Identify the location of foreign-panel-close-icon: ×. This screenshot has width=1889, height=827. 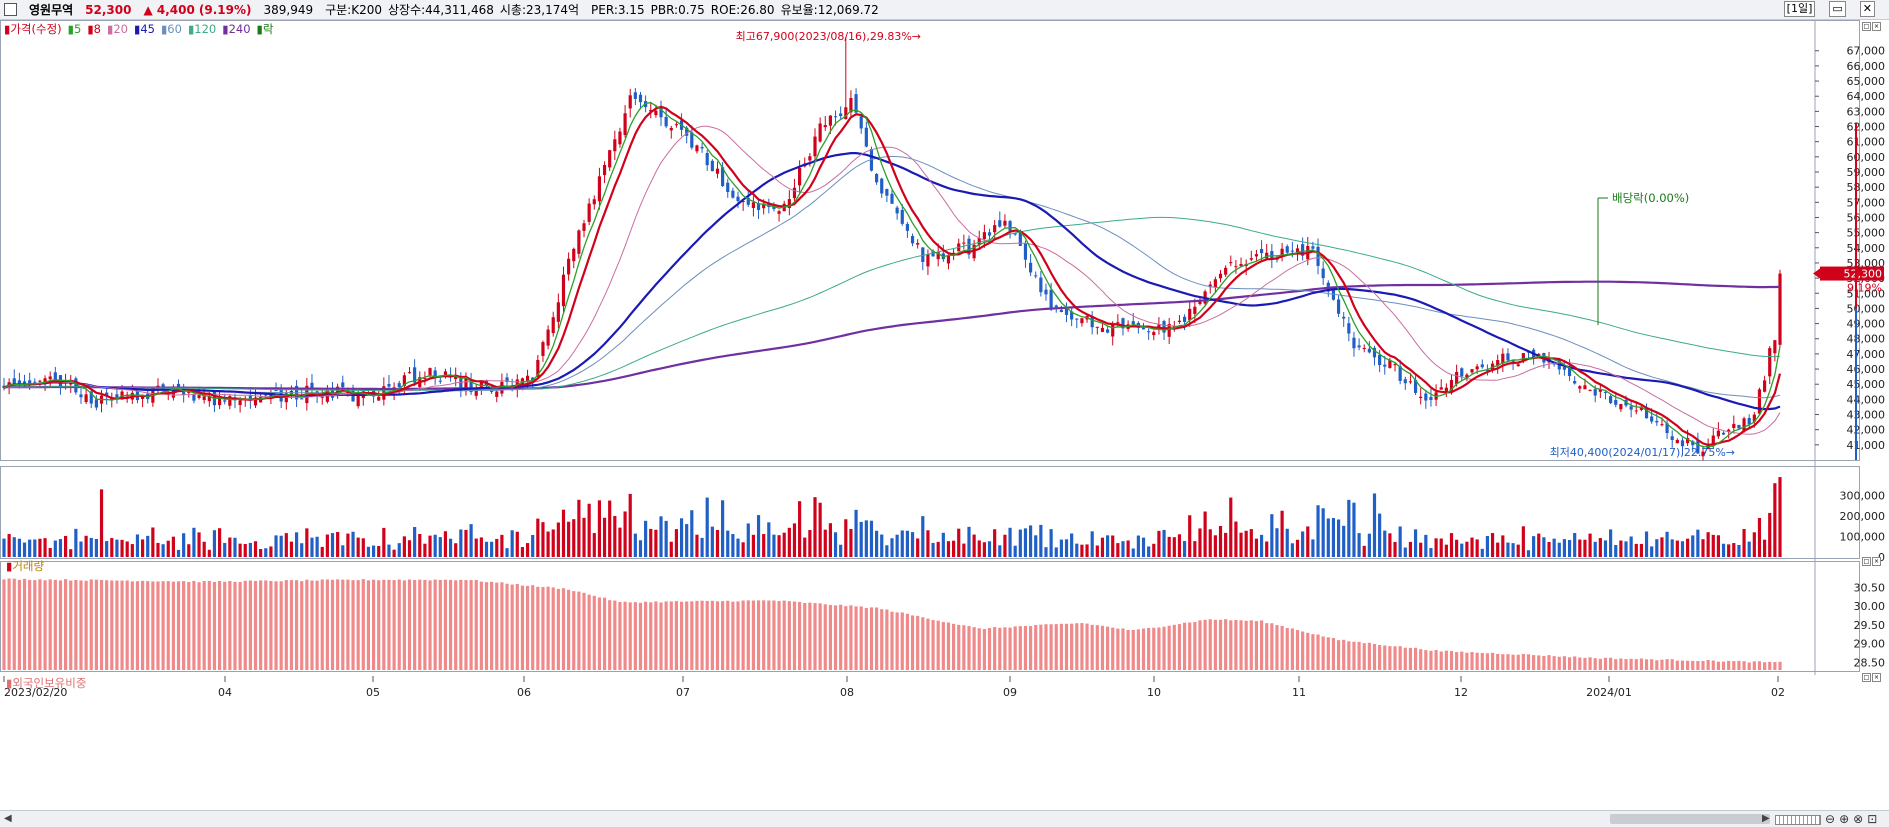
(1876, 677).